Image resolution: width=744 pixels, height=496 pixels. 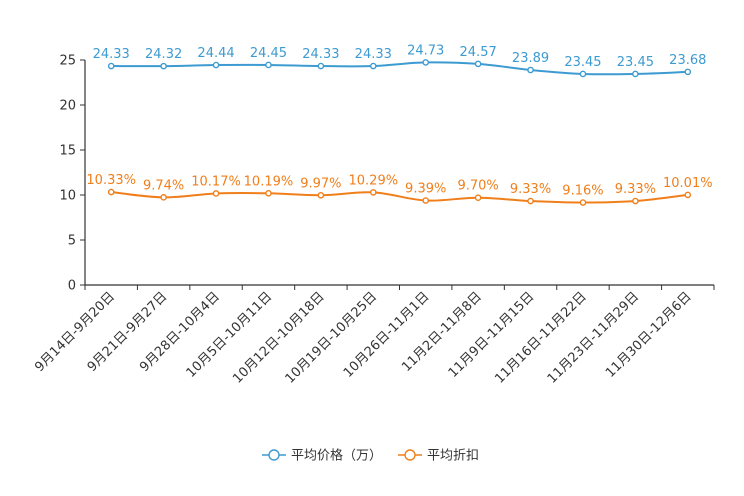 I want to click on legend-label: 平均折扣, so click(x=453, y=456).